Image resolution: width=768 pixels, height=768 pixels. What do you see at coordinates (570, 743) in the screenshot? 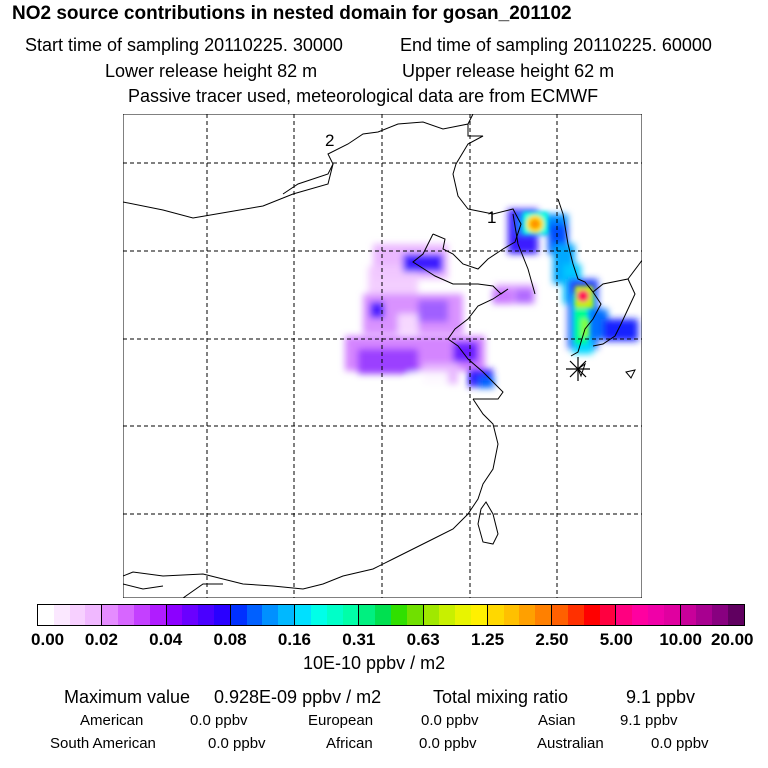
I see `australian-label: Australian` at bounding box center [570, 743].